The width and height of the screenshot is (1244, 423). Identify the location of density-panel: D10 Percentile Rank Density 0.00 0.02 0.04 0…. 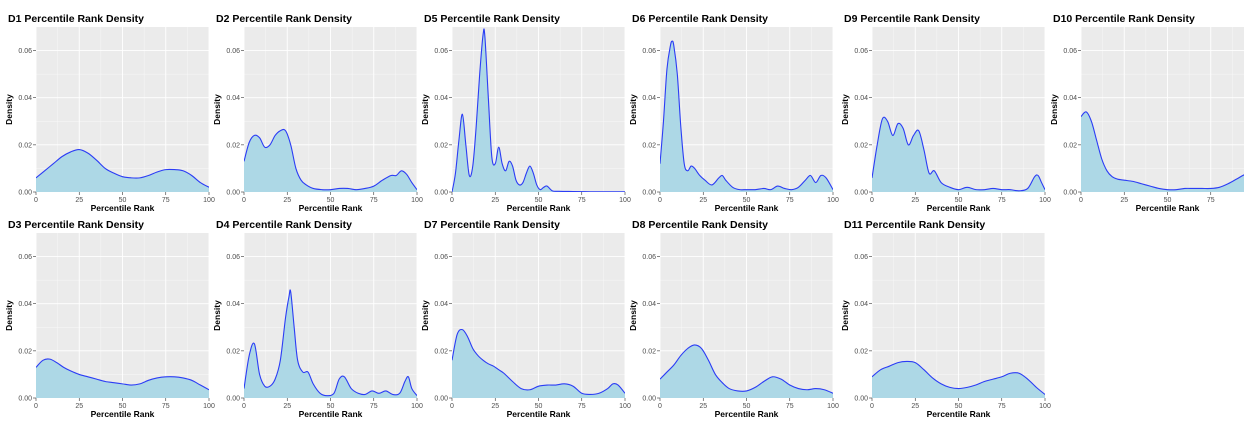
(1146, 113).